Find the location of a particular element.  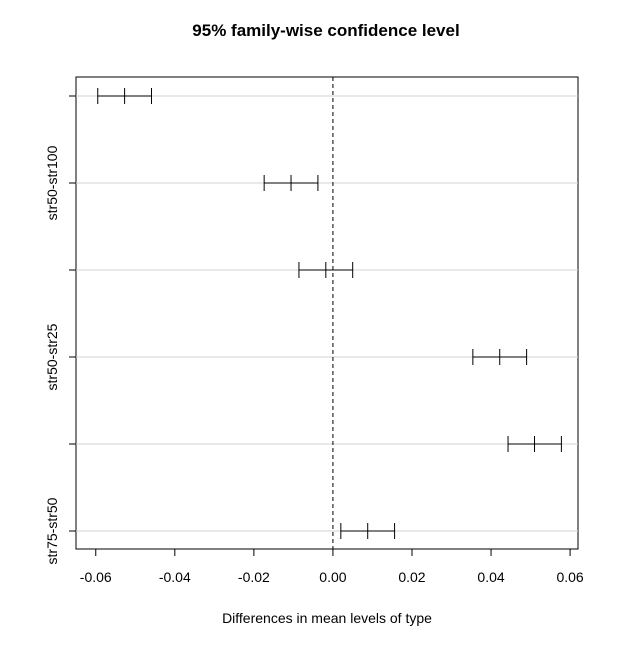

x-tick-label: 0.06 is located at coordinates (569, 577).